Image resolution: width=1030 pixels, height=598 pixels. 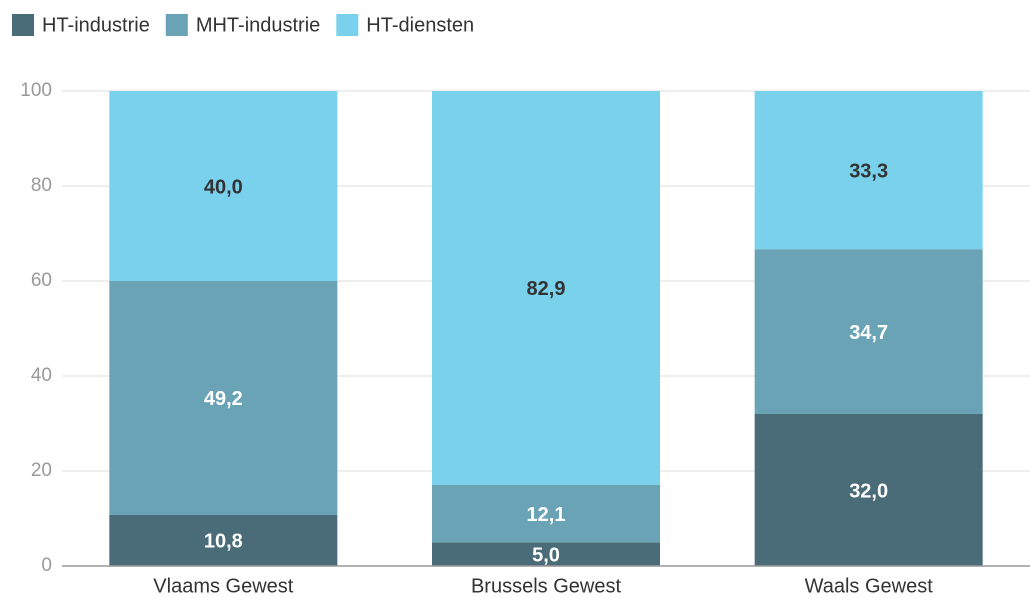 I want to click on y-tick-label: 100, so click(x=36, y=90).